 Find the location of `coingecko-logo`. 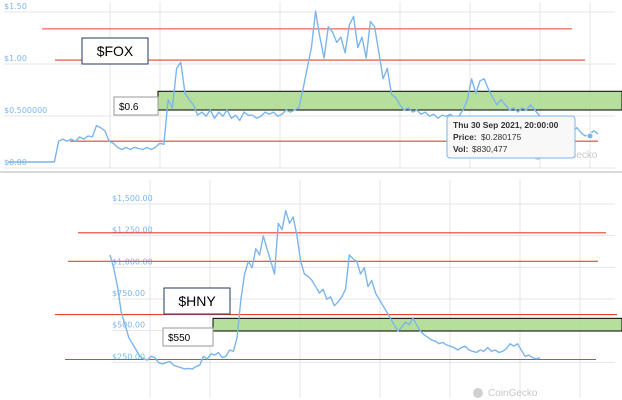

coingecko-logo is located at coordinates (478, 393).